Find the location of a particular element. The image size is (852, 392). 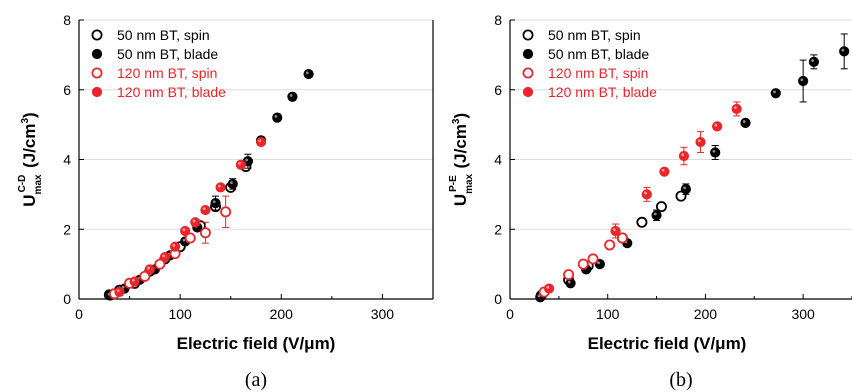

y-axis-title-part: 3 is located at coordinates (456, 121).